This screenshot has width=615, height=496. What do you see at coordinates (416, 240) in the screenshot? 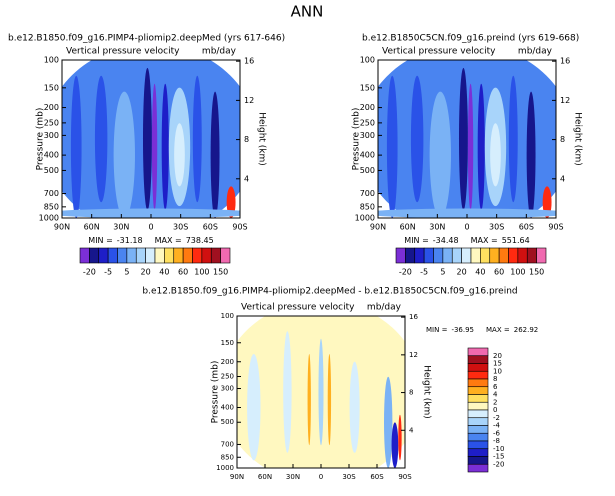
I see `min-label: MIN =` at bounding box center [416, 240].